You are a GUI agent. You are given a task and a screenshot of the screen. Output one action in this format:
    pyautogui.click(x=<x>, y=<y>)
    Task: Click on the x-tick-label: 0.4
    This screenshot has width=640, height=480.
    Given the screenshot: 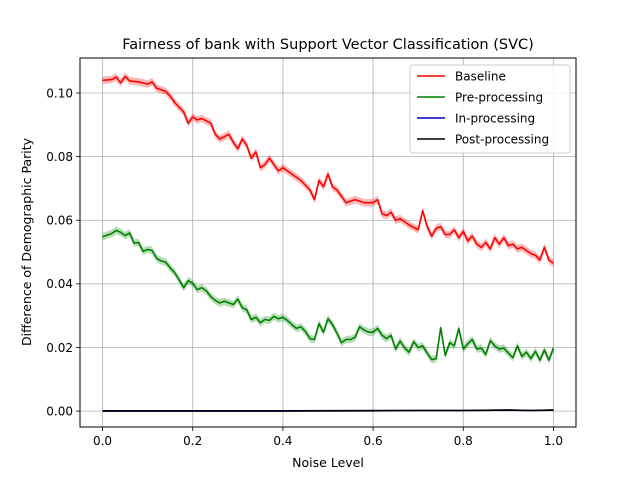 What is the action you would take?
    pyautogui.click(x=282, y=441)
    